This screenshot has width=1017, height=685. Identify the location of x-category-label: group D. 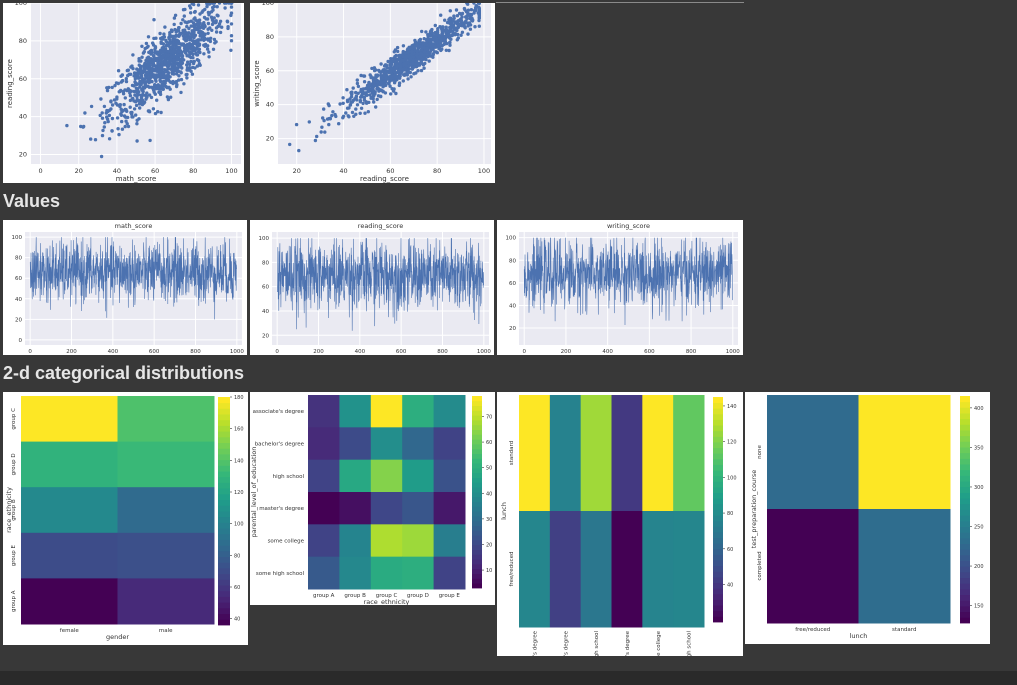
(418, 596).